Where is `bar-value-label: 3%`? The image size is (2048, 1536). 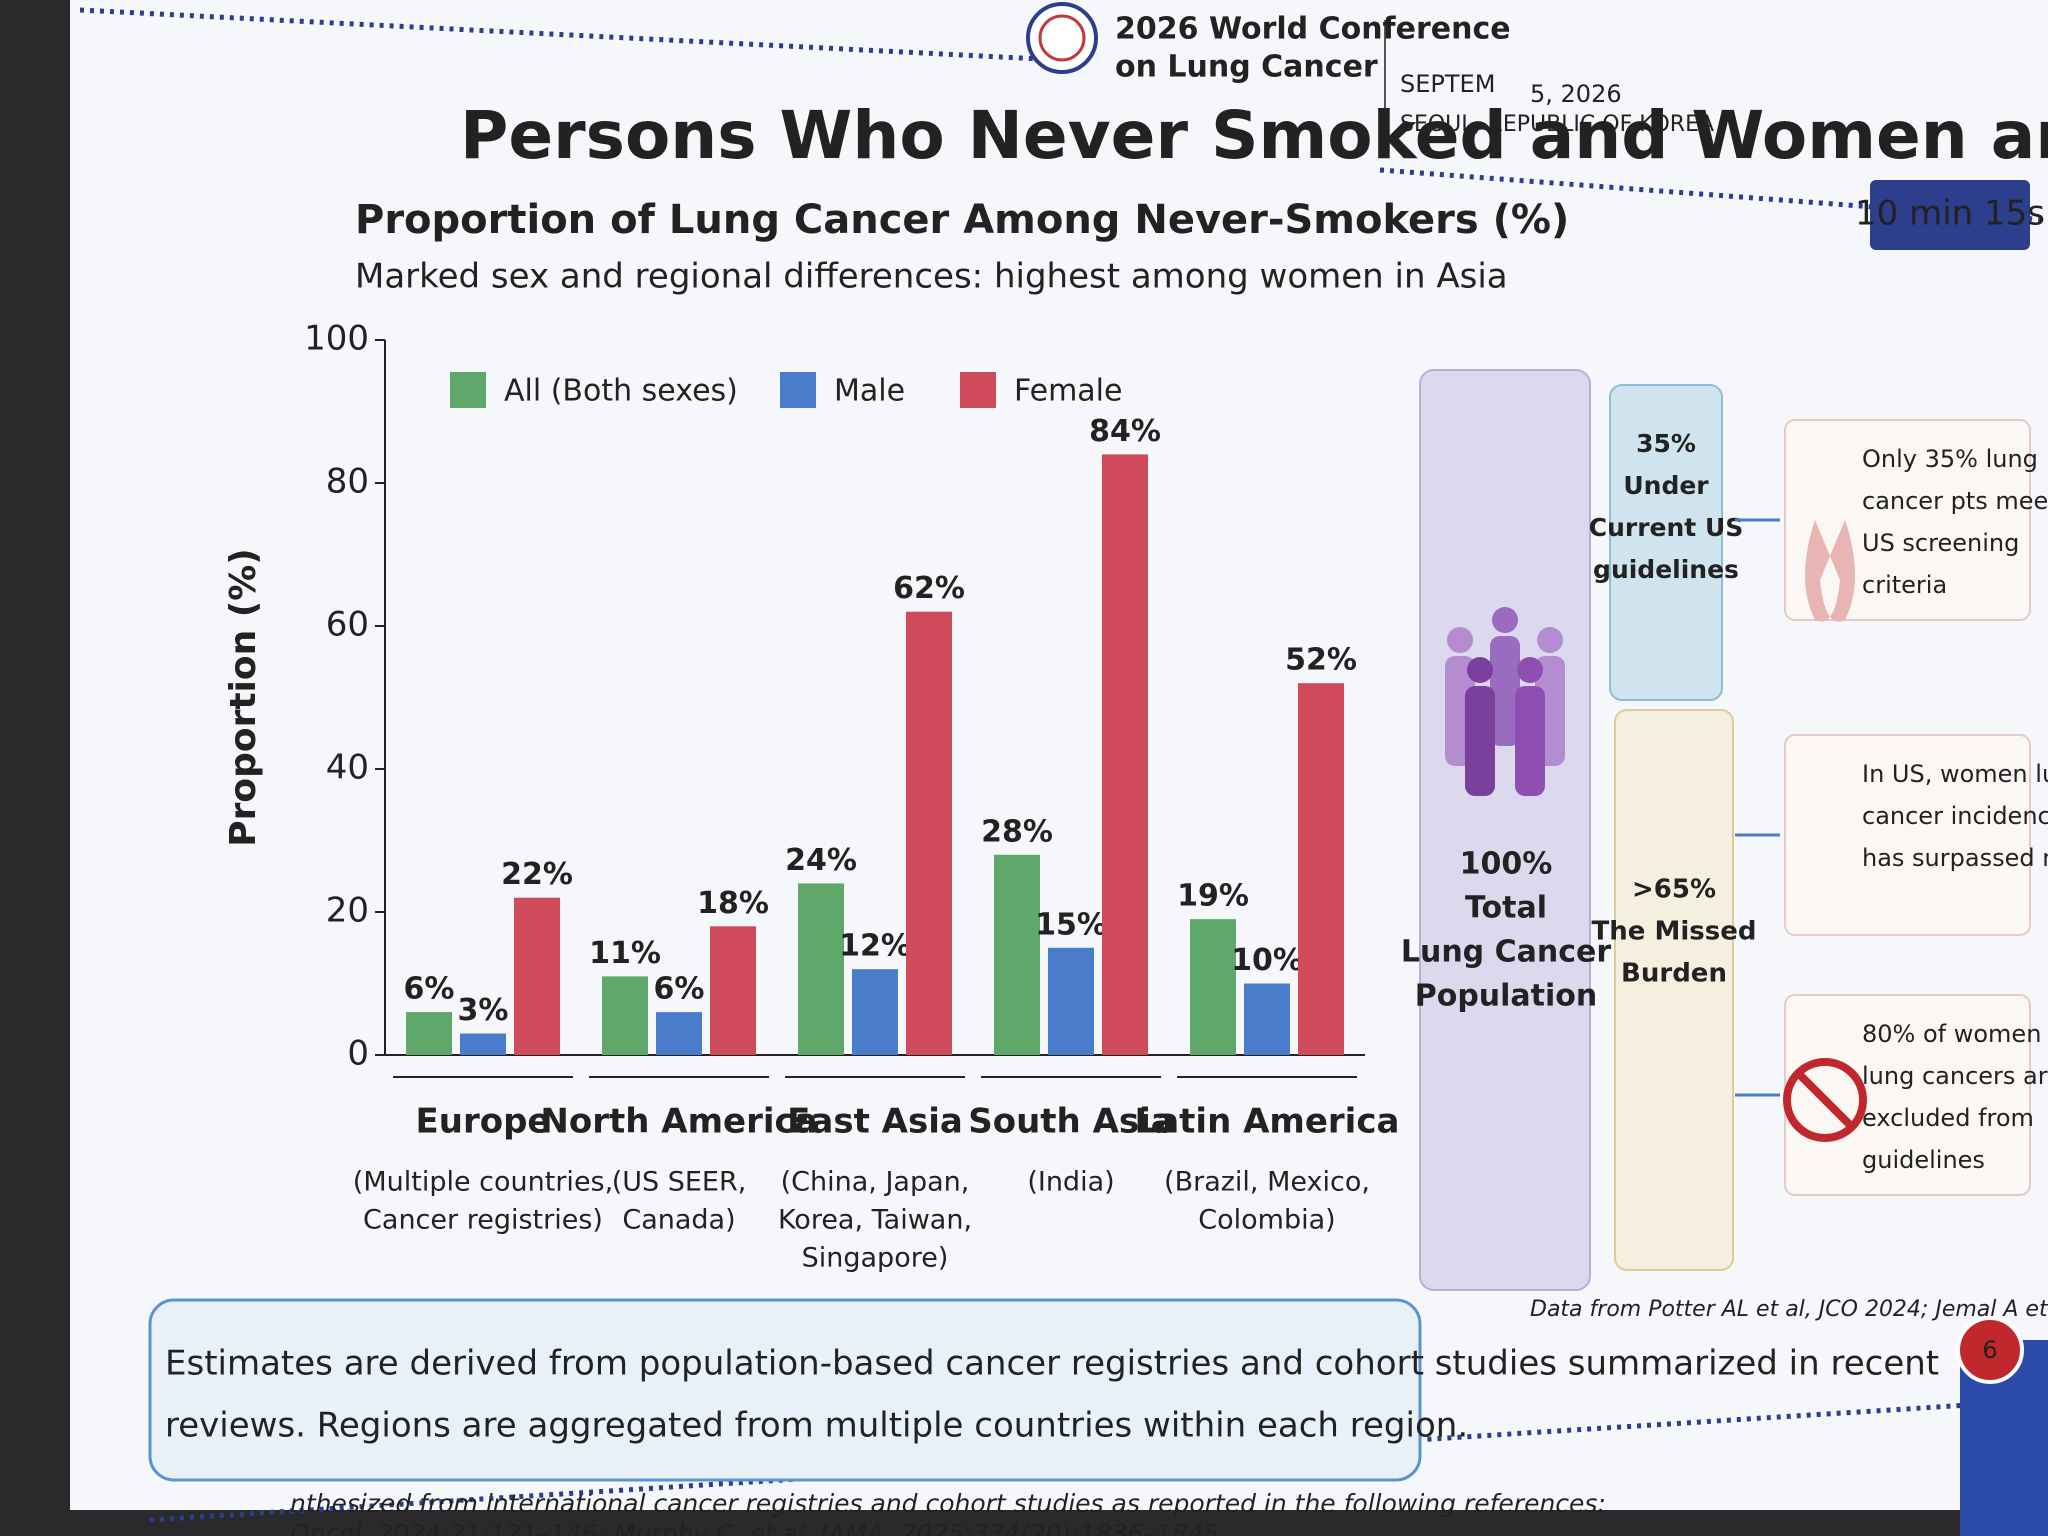 bar-value-label: 3% is located at coordinates (483, 1010).